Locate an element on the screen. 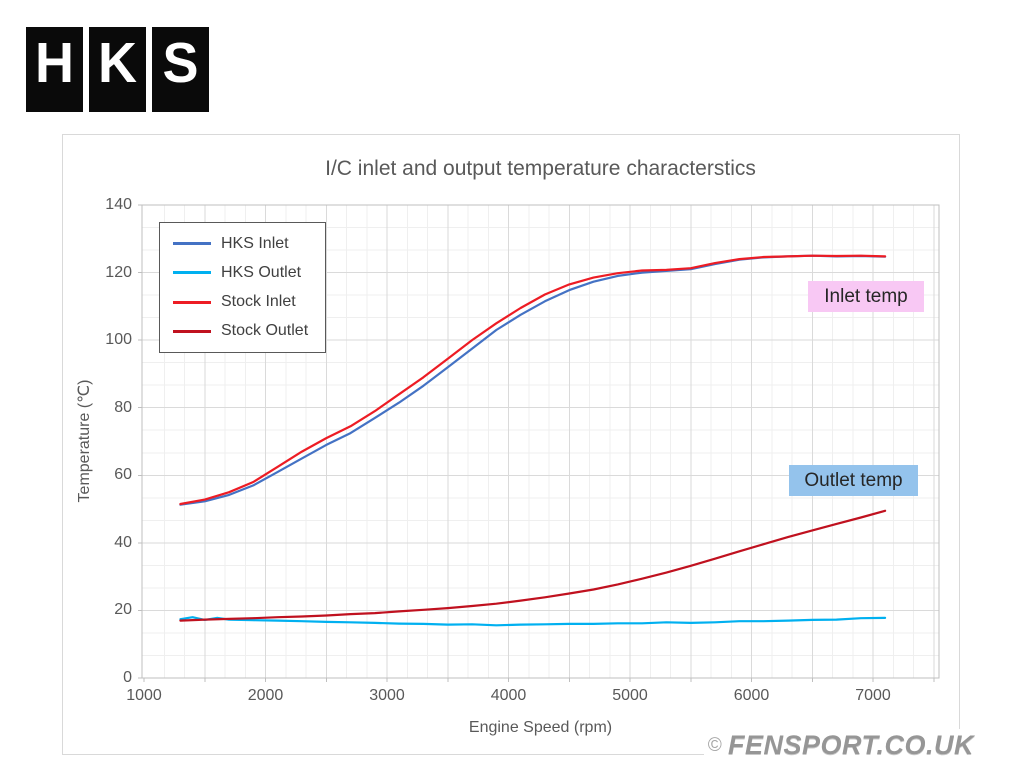  hks-logo: H K S is located at coordinates (117, 69).